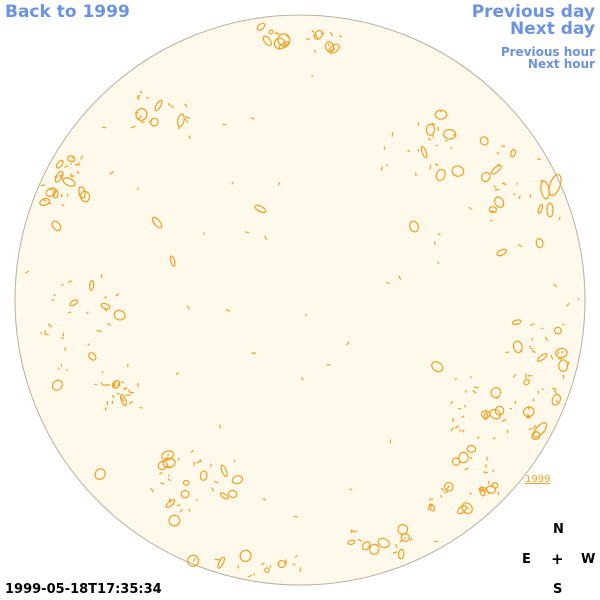 This screenshot has width=600, height=600. What do you see at coordinates (533, 12) in the screenshot?
I see `previous-day-link: Previous day` at bounding box center [533, 12].